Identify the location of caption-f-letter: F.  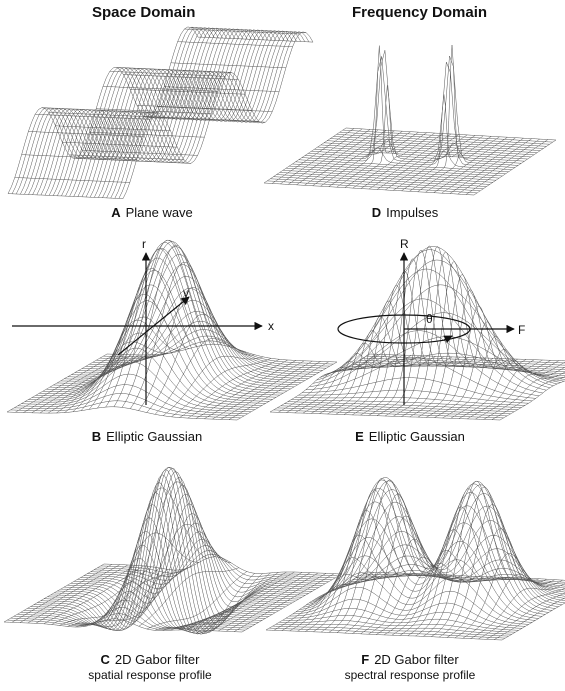
(365, 659).